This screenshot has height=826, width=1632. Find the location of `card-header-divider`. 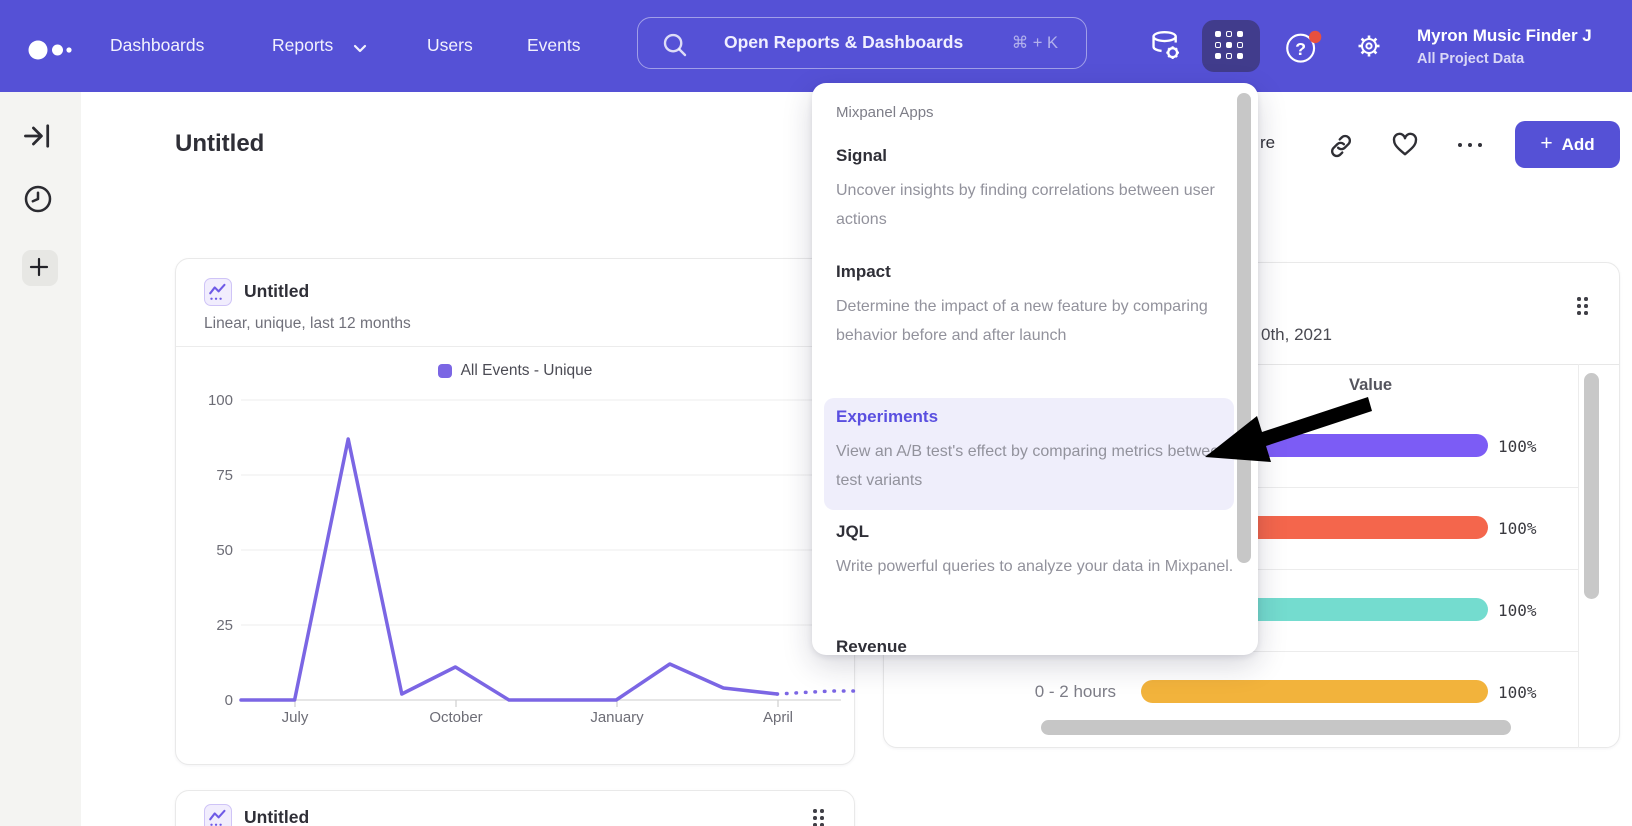

card-header-divider is located at coordinates (515, 346).